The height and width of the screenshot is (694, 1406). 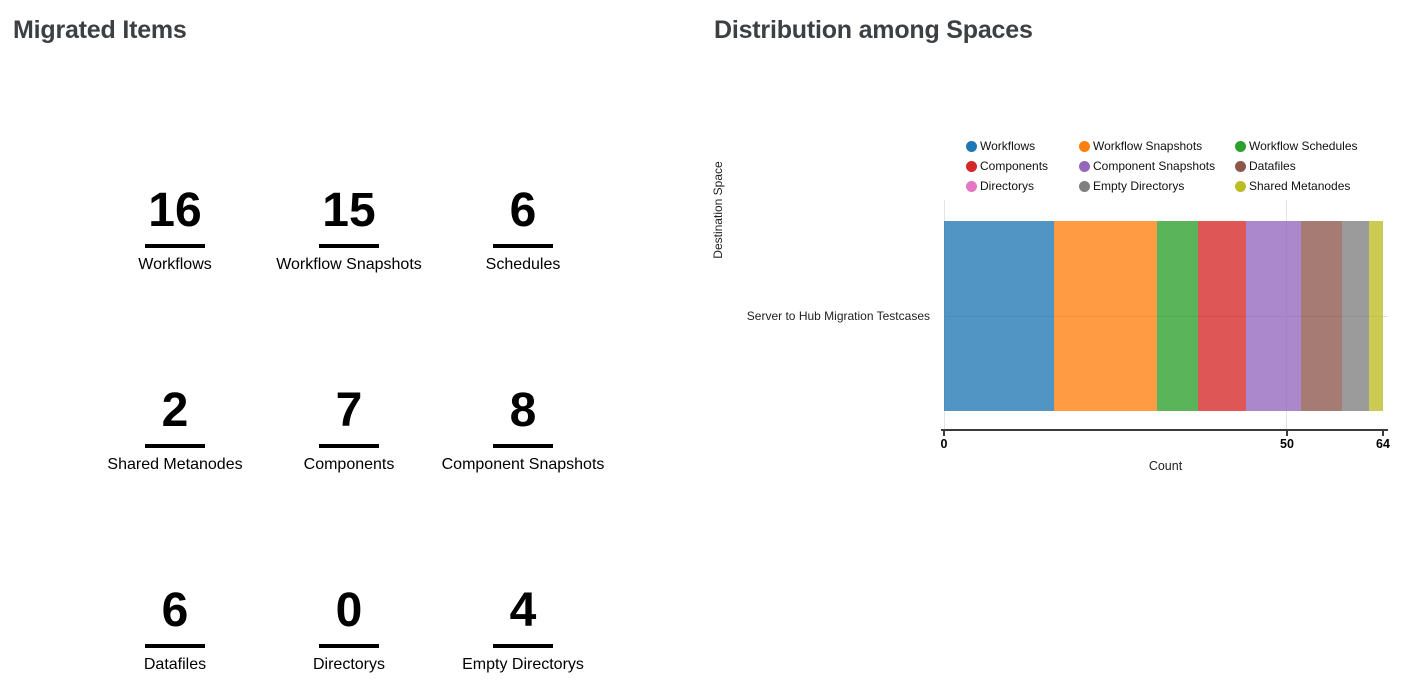 I want to click on bar-segment-workflow-snapshots, so click(x=1105, y=316).